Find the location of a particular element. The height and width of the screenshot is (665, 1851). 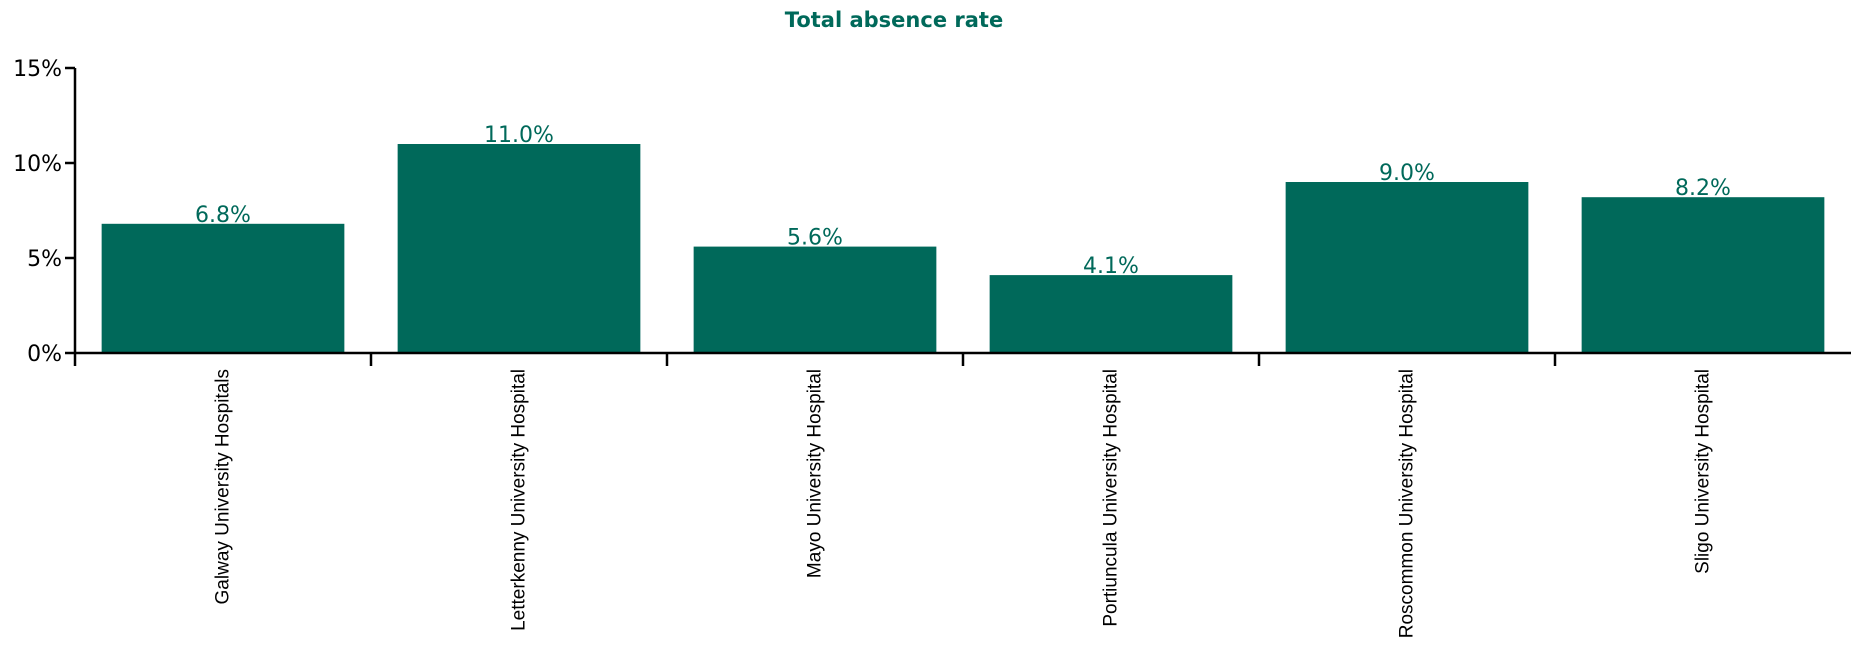

y-tick-label: 0% is located at coordinates (44, 354).